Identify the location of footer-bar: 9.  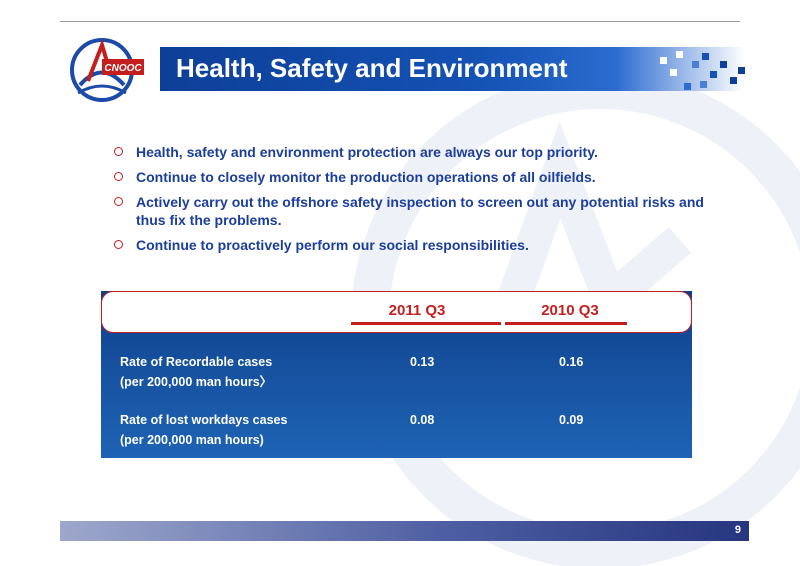
(404, 531).